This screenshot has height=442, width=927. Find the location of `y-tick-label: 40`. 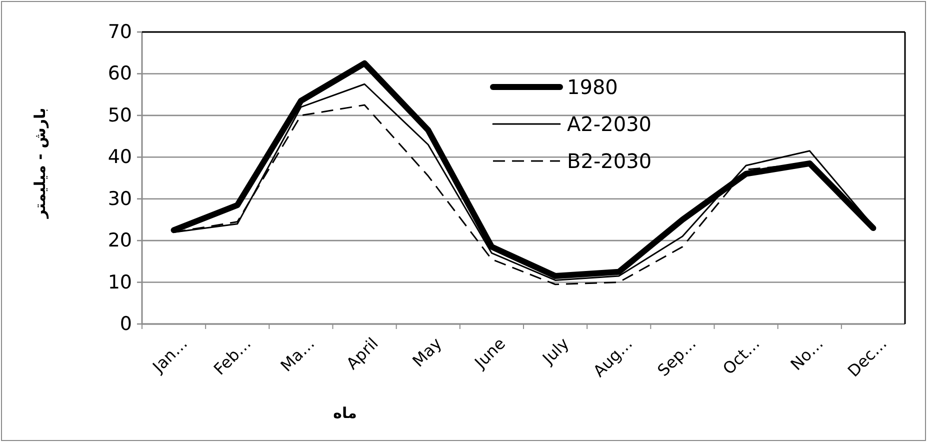

y-tick-label: 40 is located at coordinates (120, 157).